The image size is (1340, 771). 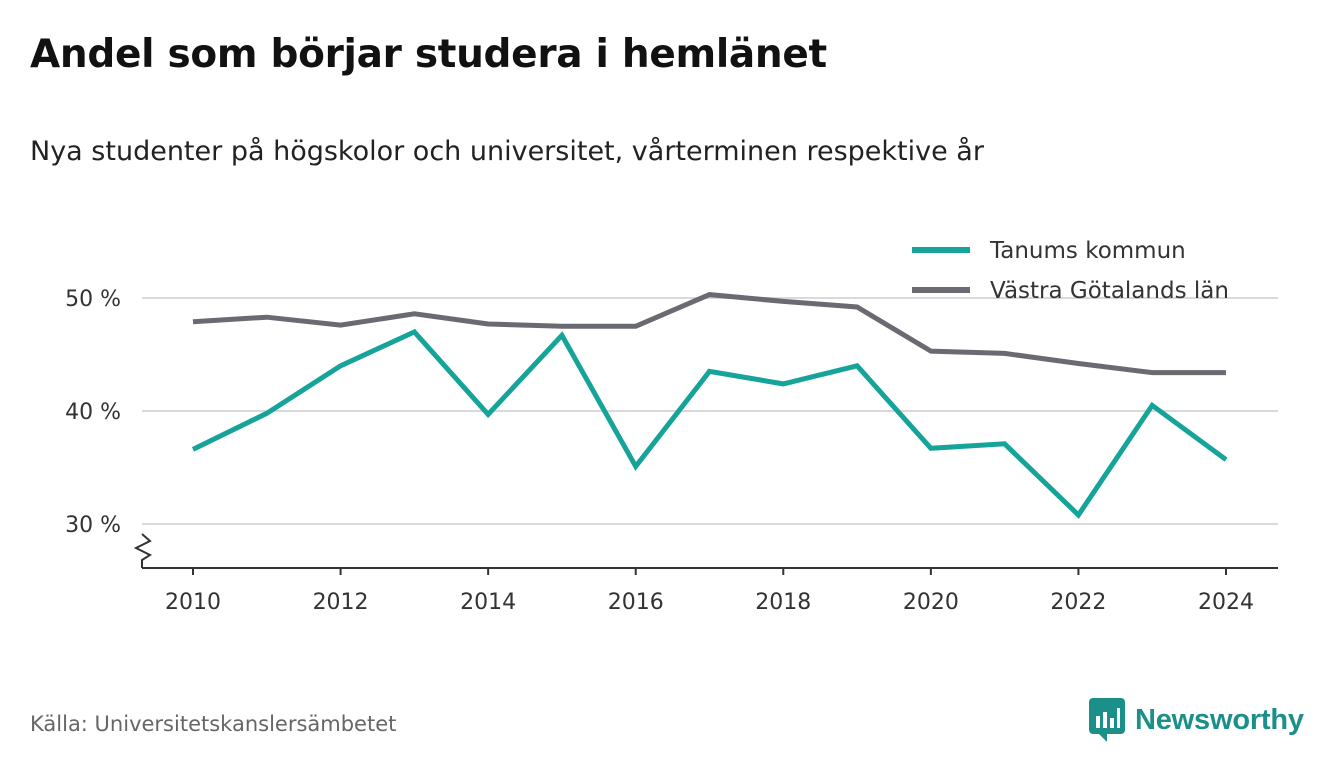 What do you see at coordinates (193, 602) in the screenshot?
I see `x-tick-label-2010: 2010` at bounding box center [193, 602].